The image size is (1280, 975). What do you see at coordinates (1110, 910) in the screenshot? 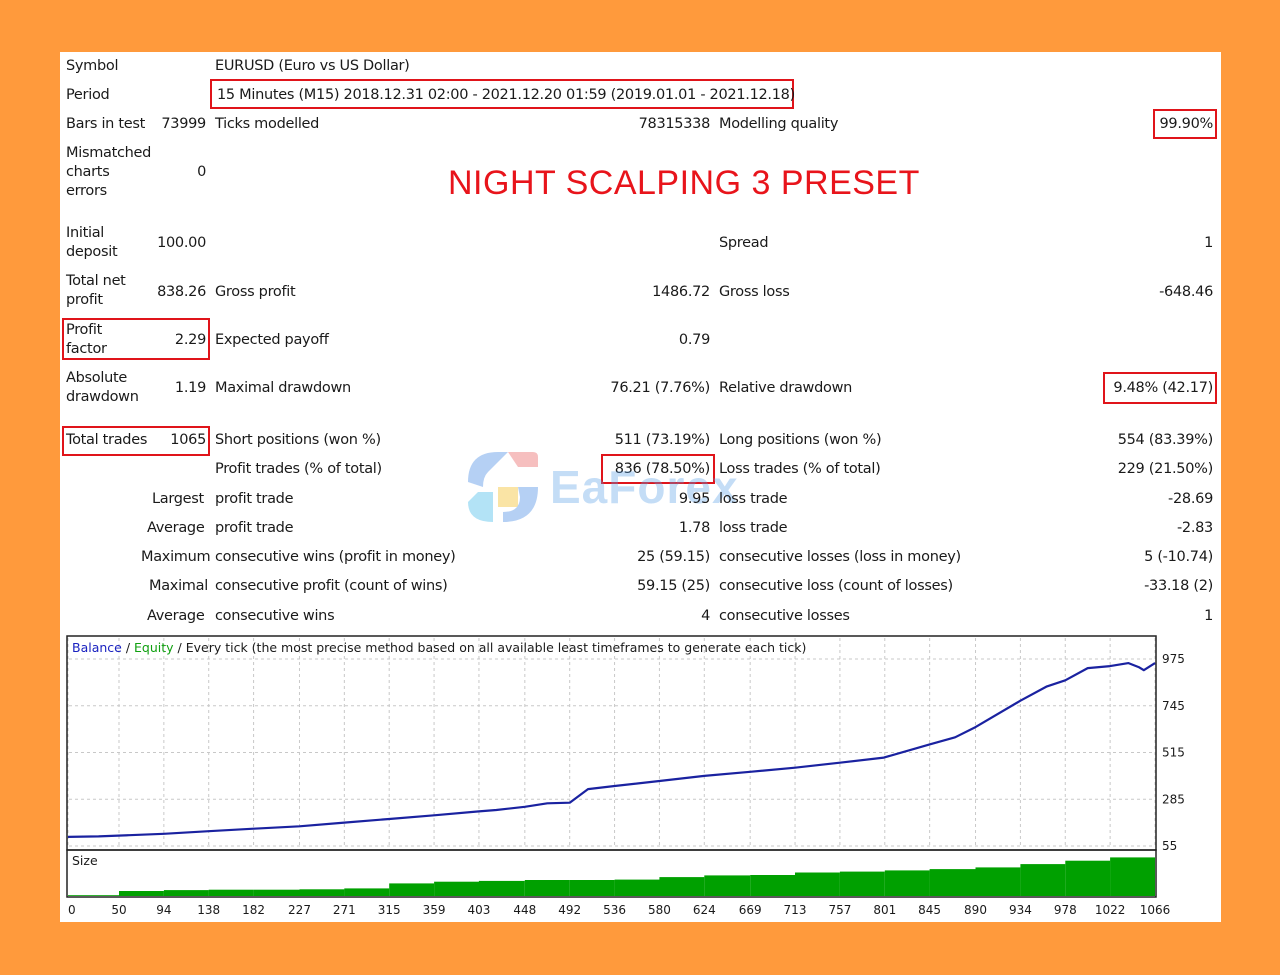
I see `x-tick-label: 1022` at bounding box center [1110, 910].